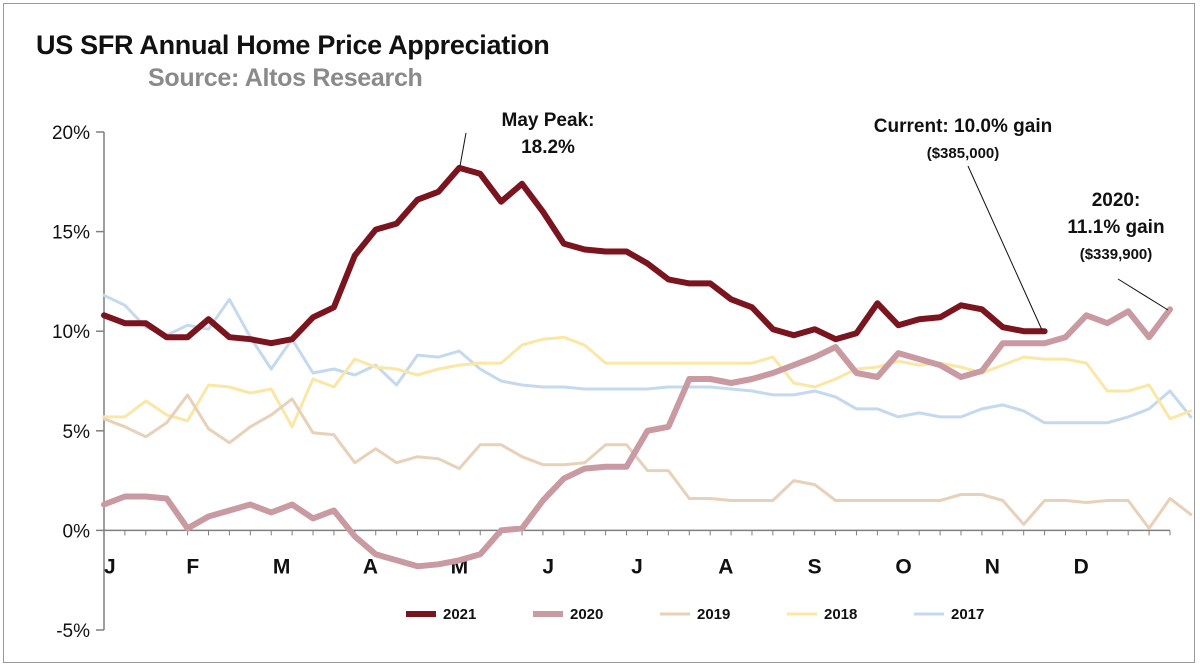 Image resolution: width=1200 pixels, height=668 pixels. Describe the element at coordinates (695, 614) in the screenshot. I see `legend: 2021 2020 2019 2018 2017` at that location.